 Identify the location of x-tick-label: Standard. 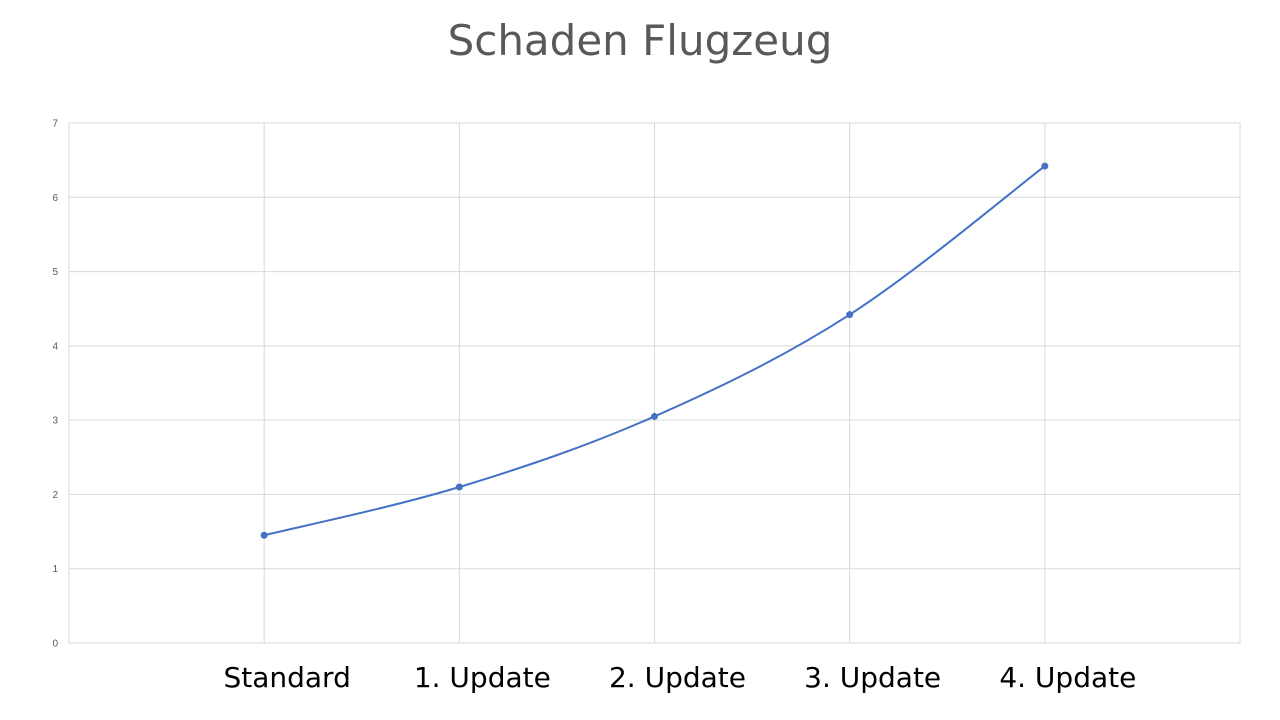
(286, 677).